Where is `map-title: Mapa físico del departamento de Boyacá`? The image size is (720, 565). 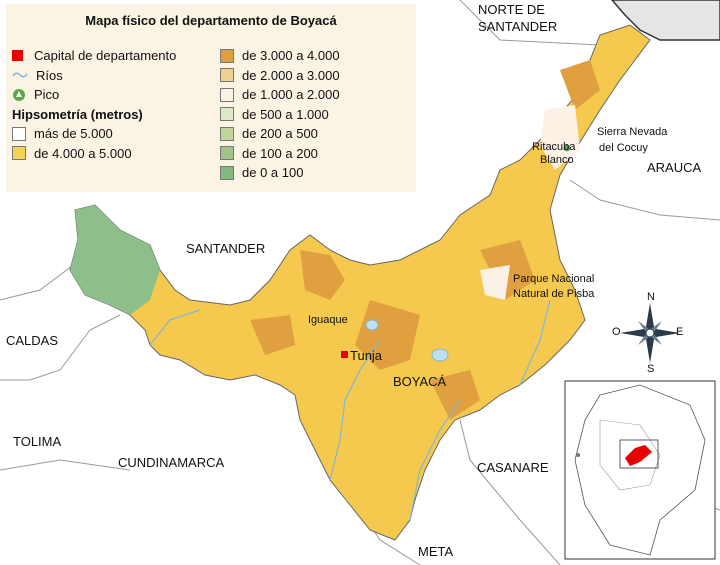 map-title: Mapa físico del departamento de Boyacá is located at coordinates (211, 20).